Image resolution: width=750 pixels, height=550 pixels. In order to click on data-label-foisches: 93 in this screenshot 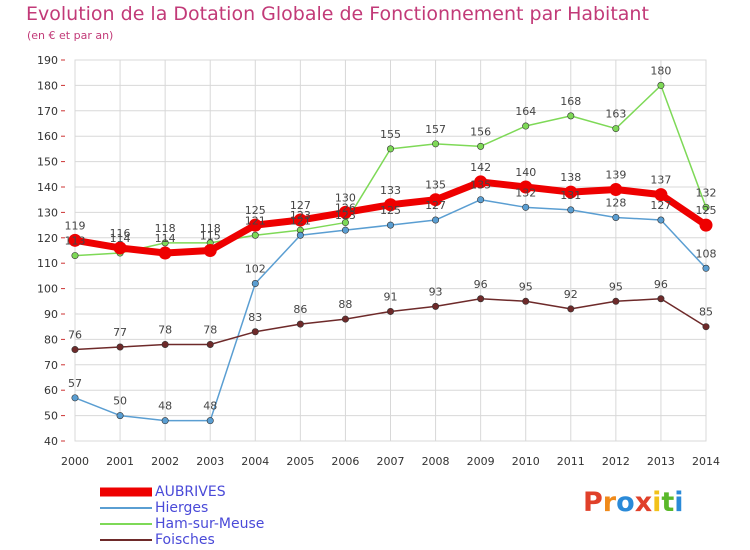, I will do `click(436, 291)`.